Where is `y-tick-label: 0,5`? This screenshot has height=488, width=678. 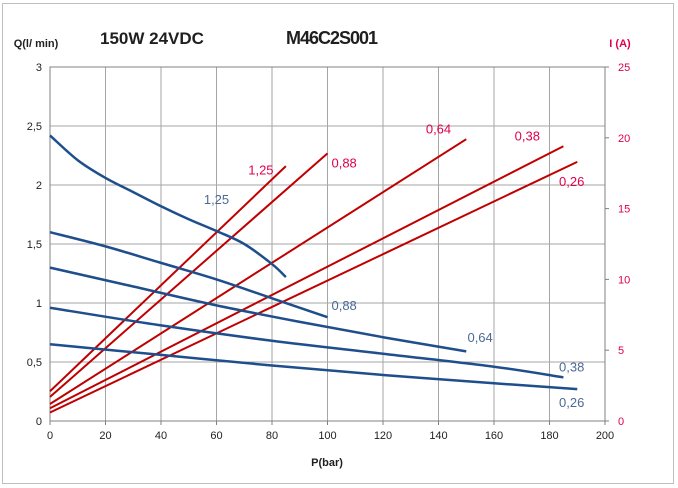 y-tick-label: 0,5 is located at coordinates (34, 363).